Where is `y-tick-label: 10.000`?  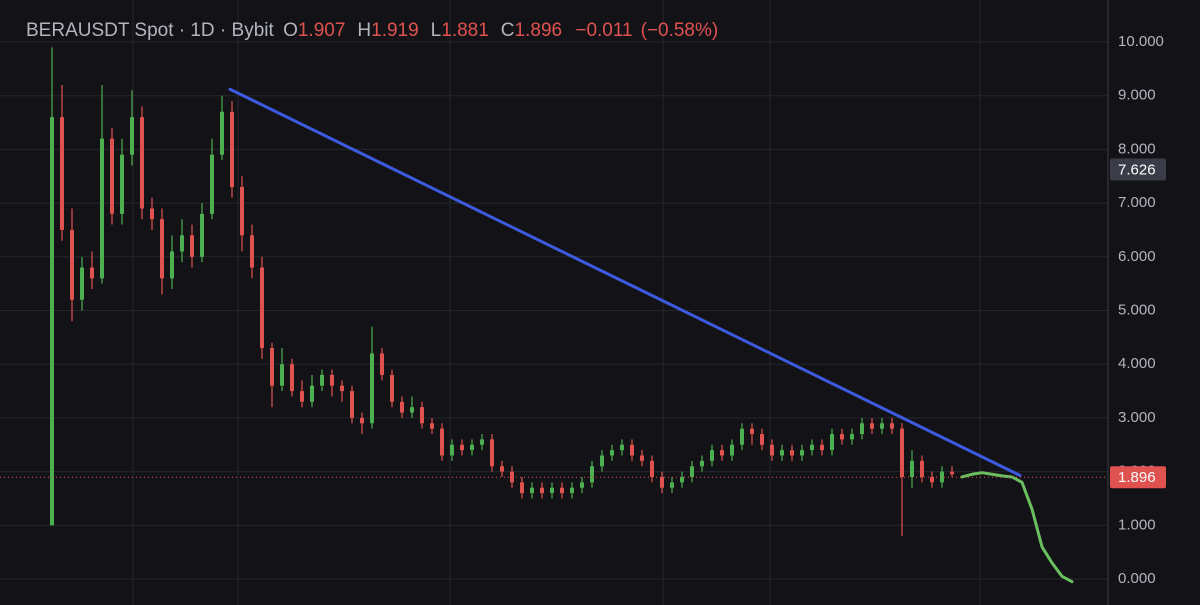 y-tick-label: 10.000 is located at coordinates (1141, 41).